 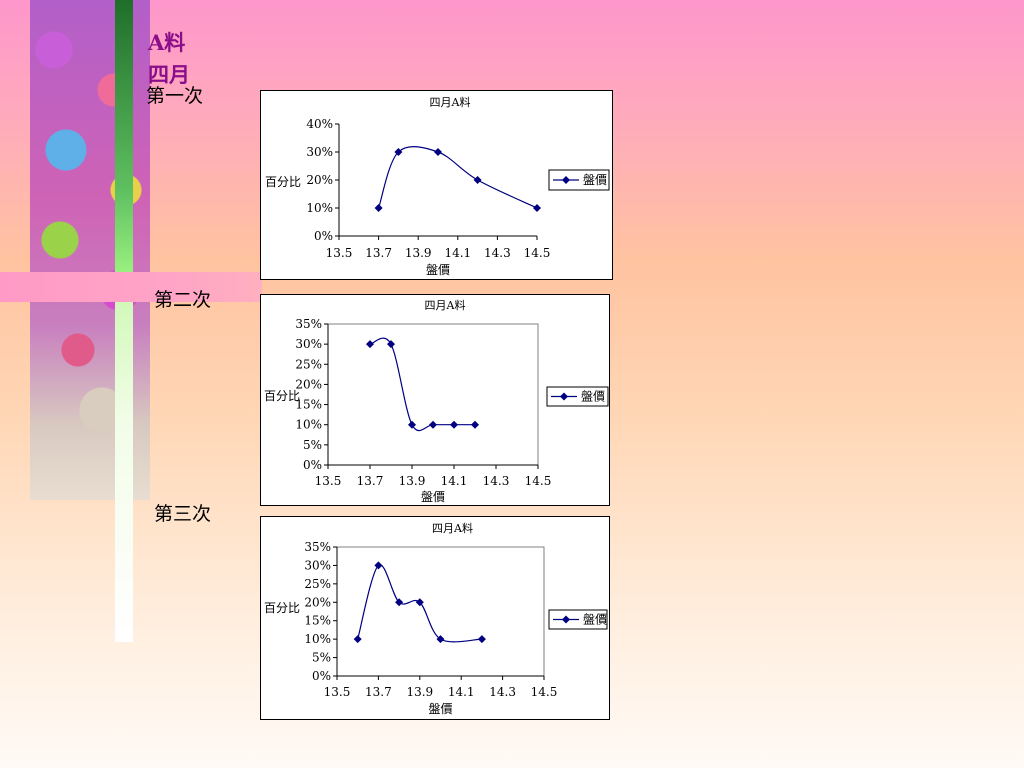 What do you see at coordinates (124, 136) in the screenshot?
I see `decorative-vertical-bar` at bounding box center [124, 136].